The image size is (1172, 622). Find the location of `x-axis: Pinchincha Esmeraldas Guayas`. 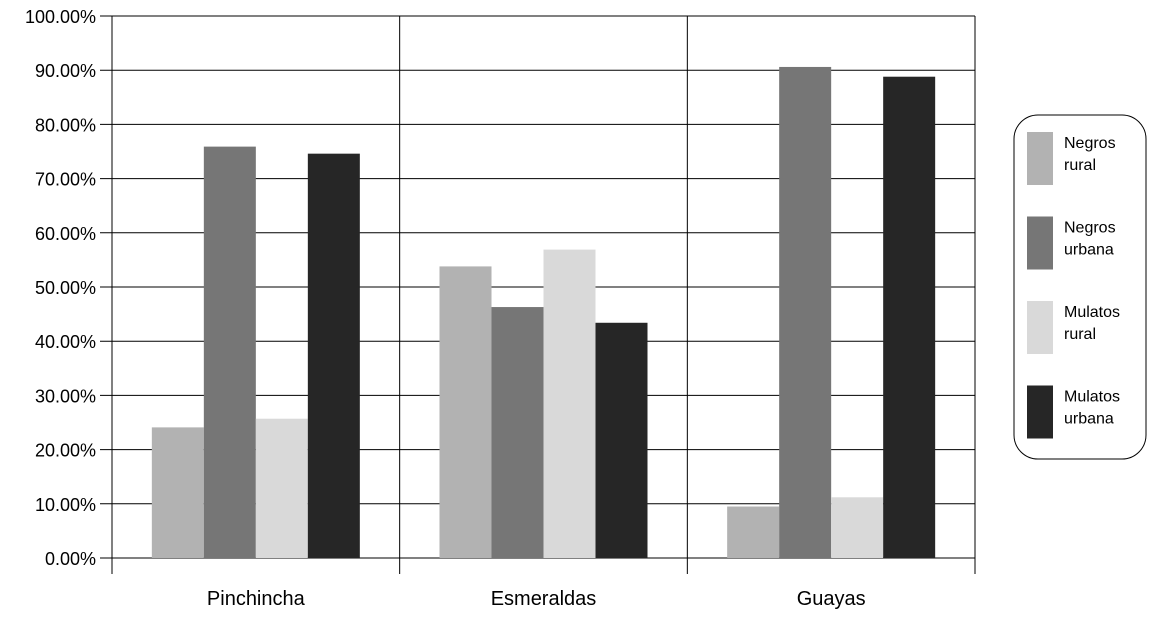

x-axis: Pinchincha Esmeraldas Guayas is located at coordinates (536, 599).